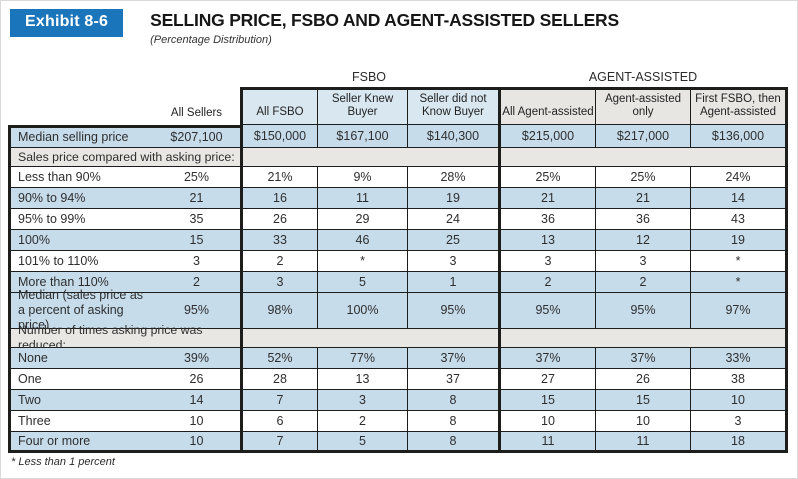 The height and width of the screenshot is (479, 798). Describe the element at coordinates (278, 177) in the screenshot. I see `cell-value: 21%` at that location.